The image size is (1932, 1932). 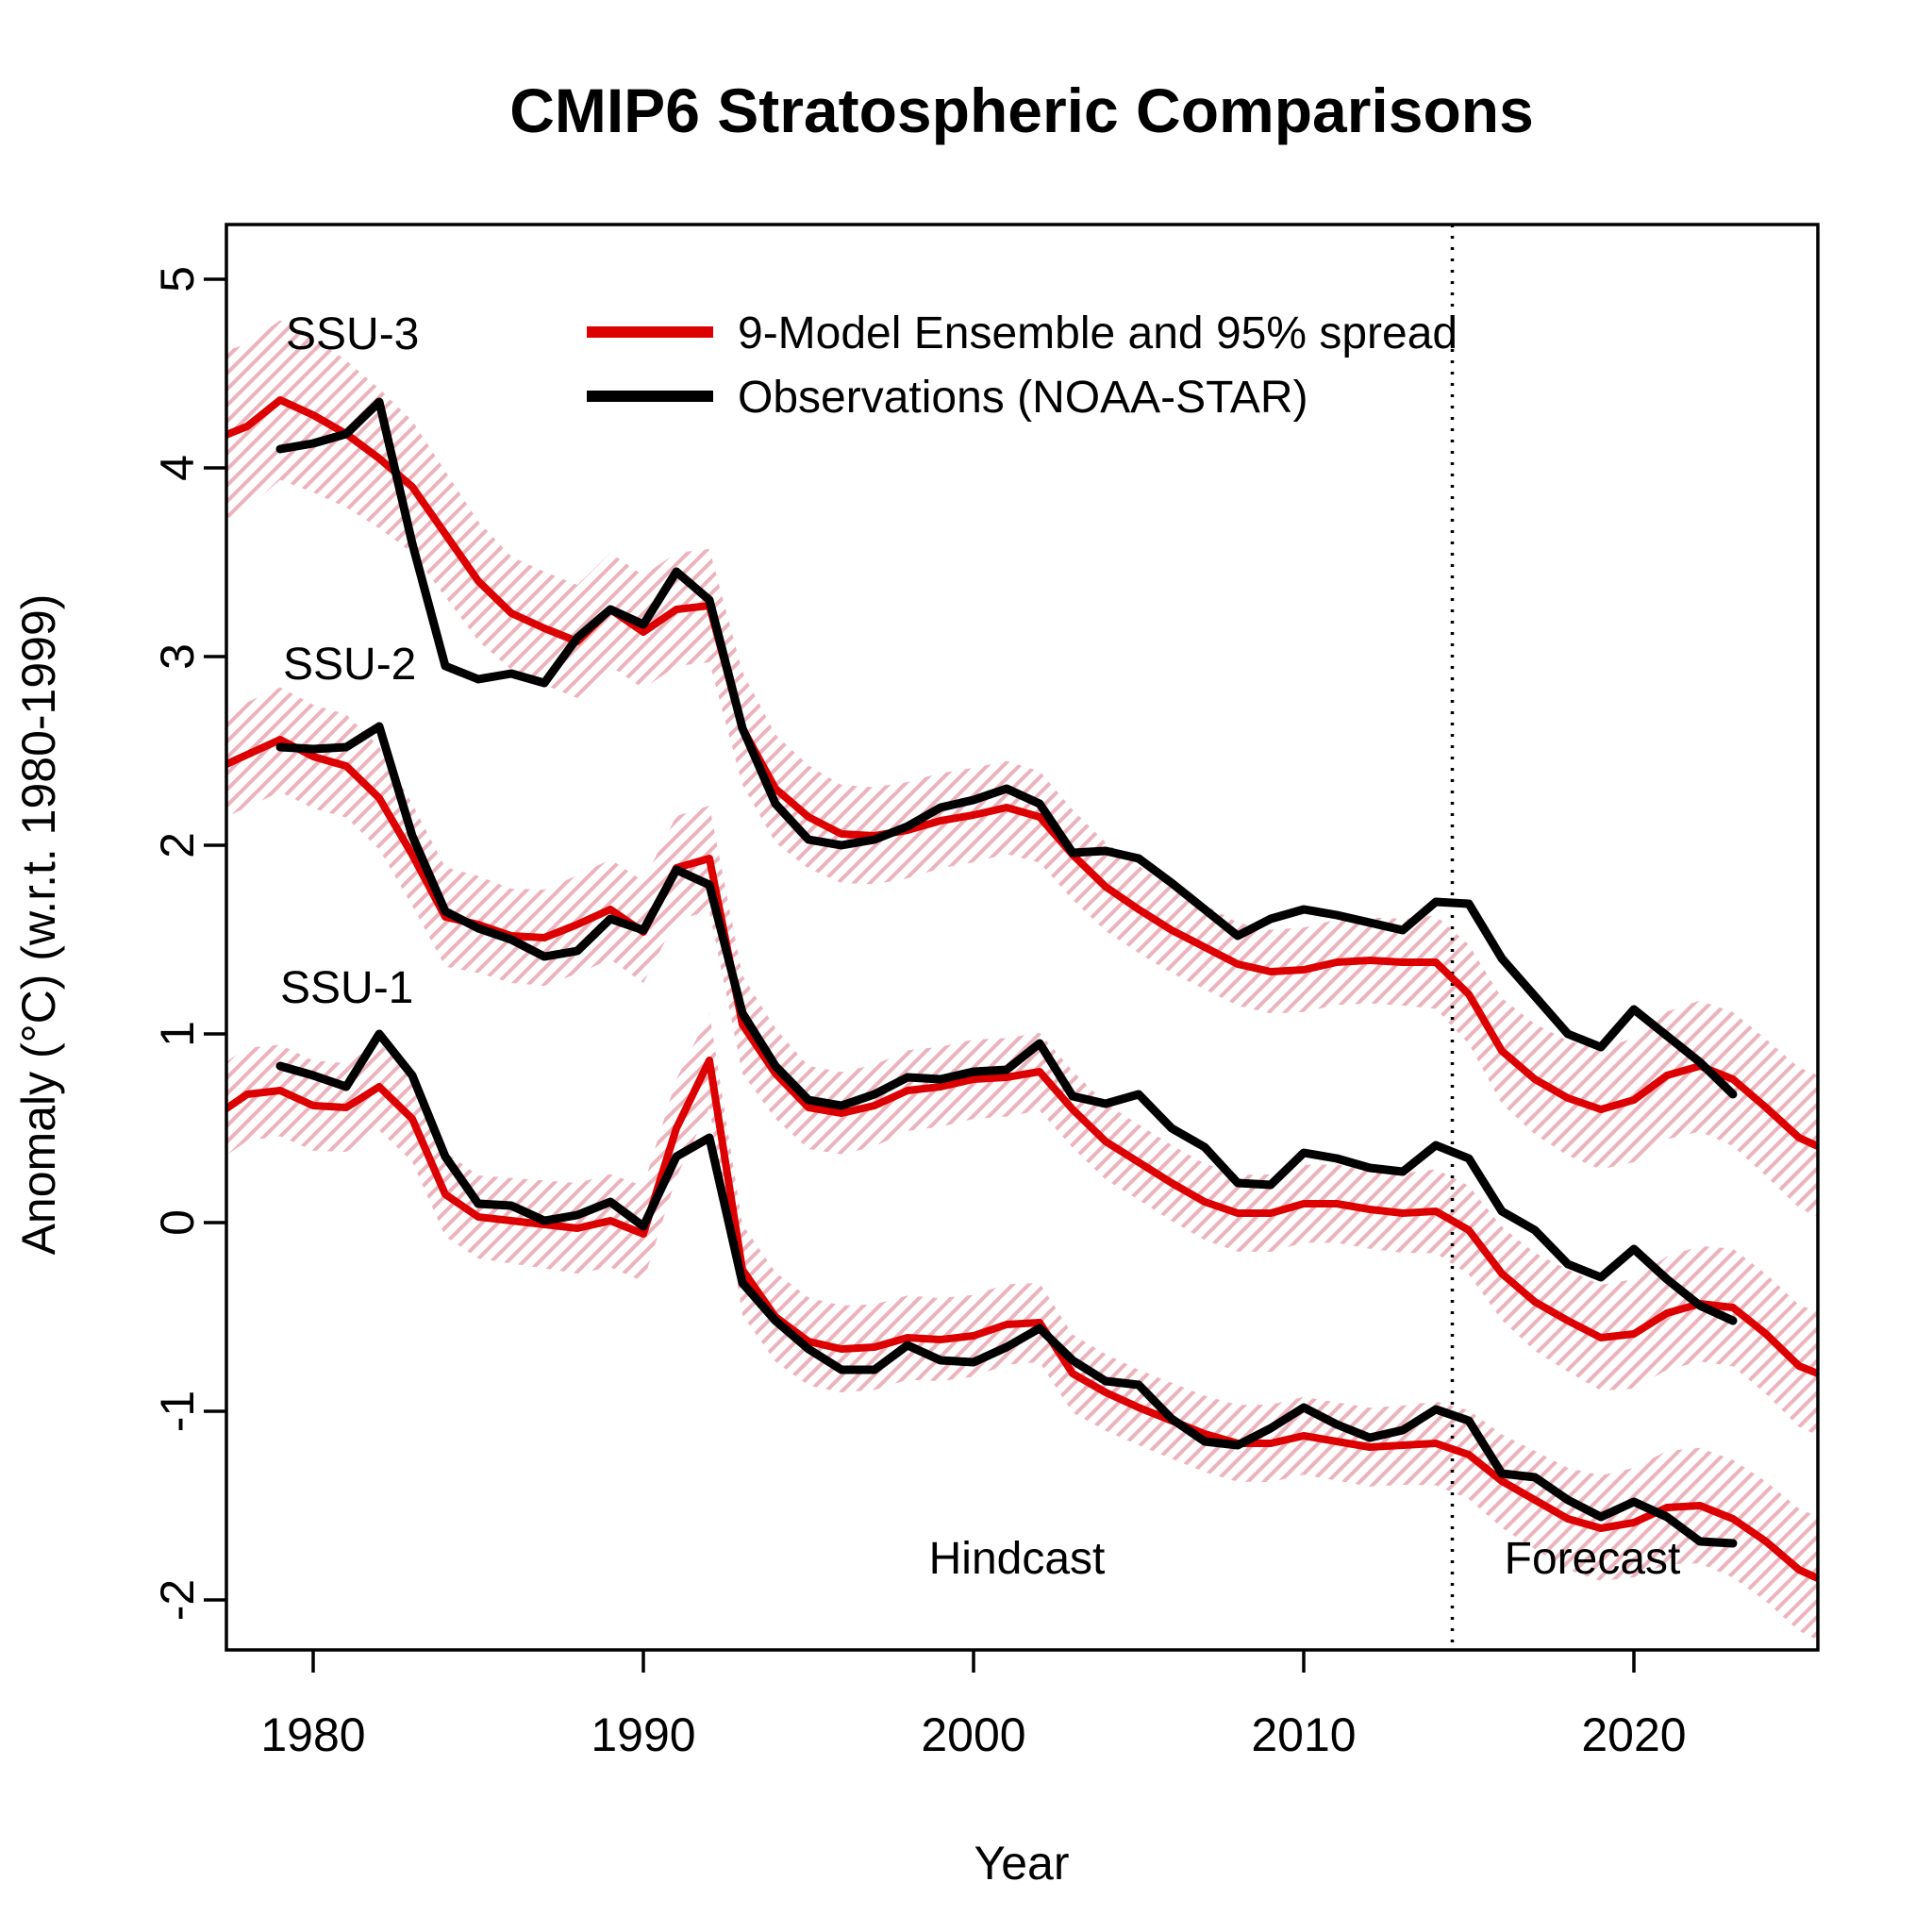 I want to click on x-tick-label: 1990, so click(x=643, y=1735).